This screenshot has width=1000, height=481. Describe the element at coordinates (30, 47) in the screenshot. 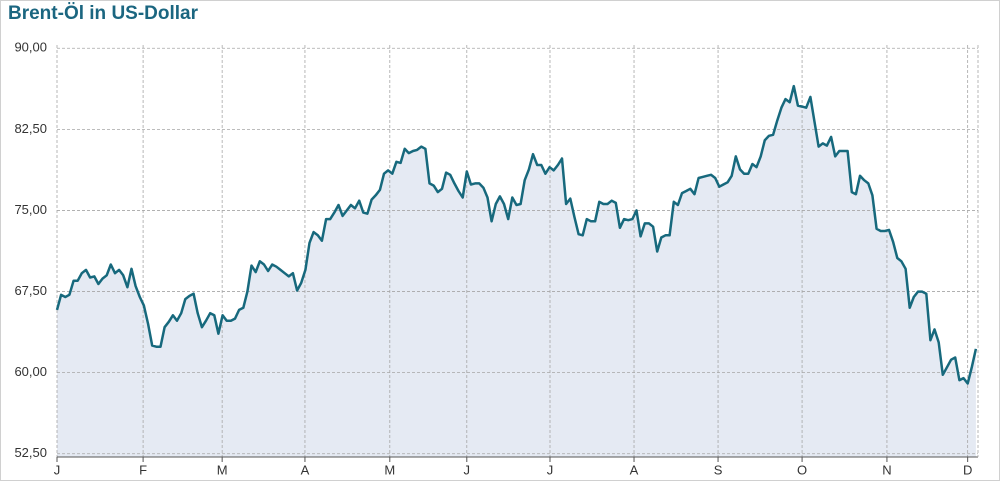

I see `y-tick-label: 90,00` at that location.